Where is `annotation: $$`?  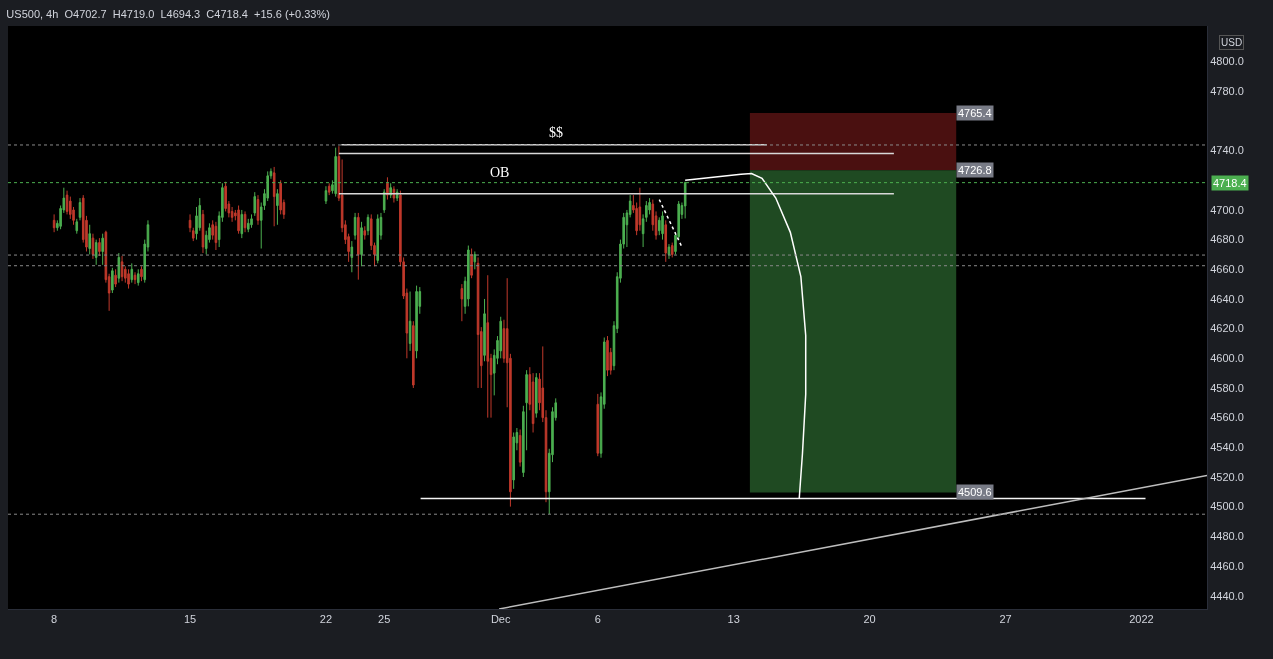
annotation: $$ is located at coordinates (556, 132).